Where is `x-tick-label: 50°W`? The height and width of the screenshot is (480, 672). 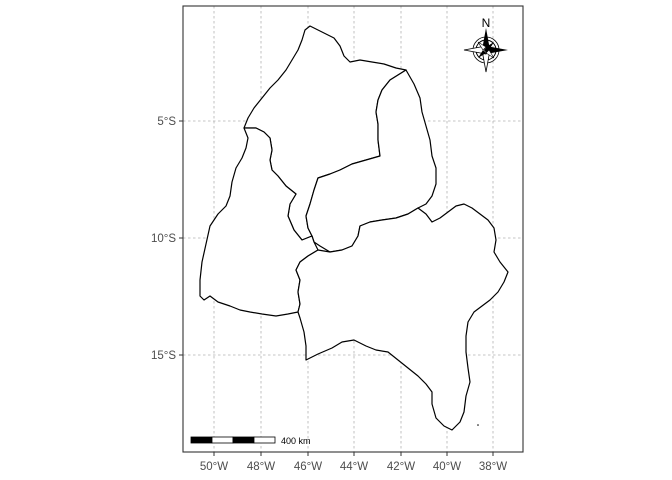
x-tick-label: 50°W is located at coordinates (214, 467).